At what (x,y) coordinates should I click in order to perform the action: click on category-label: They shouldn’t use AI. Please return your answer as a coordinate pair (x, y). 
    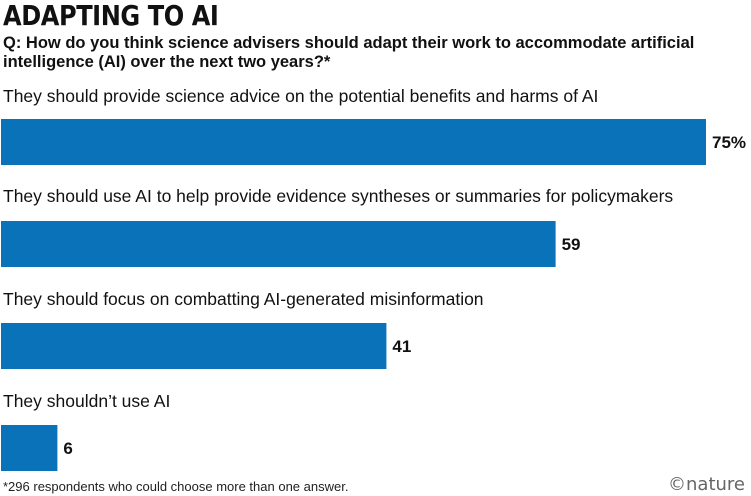
    Looking at the image, I should click on (86, 401).